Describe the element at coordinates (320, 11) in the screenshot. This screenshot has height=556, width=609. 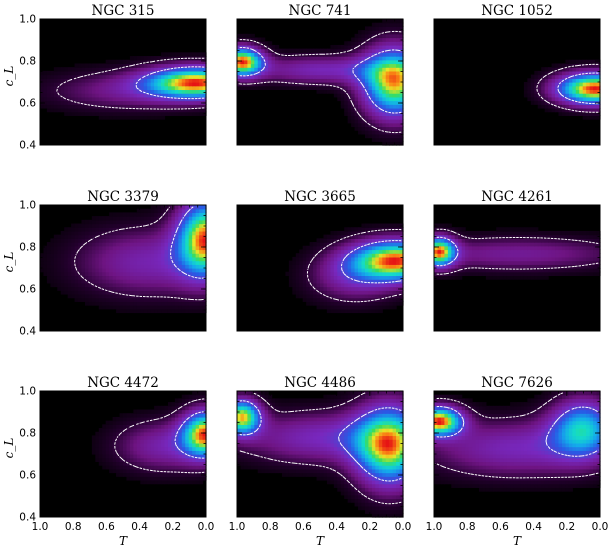
I see `panel-title: NGC 741` at that location.